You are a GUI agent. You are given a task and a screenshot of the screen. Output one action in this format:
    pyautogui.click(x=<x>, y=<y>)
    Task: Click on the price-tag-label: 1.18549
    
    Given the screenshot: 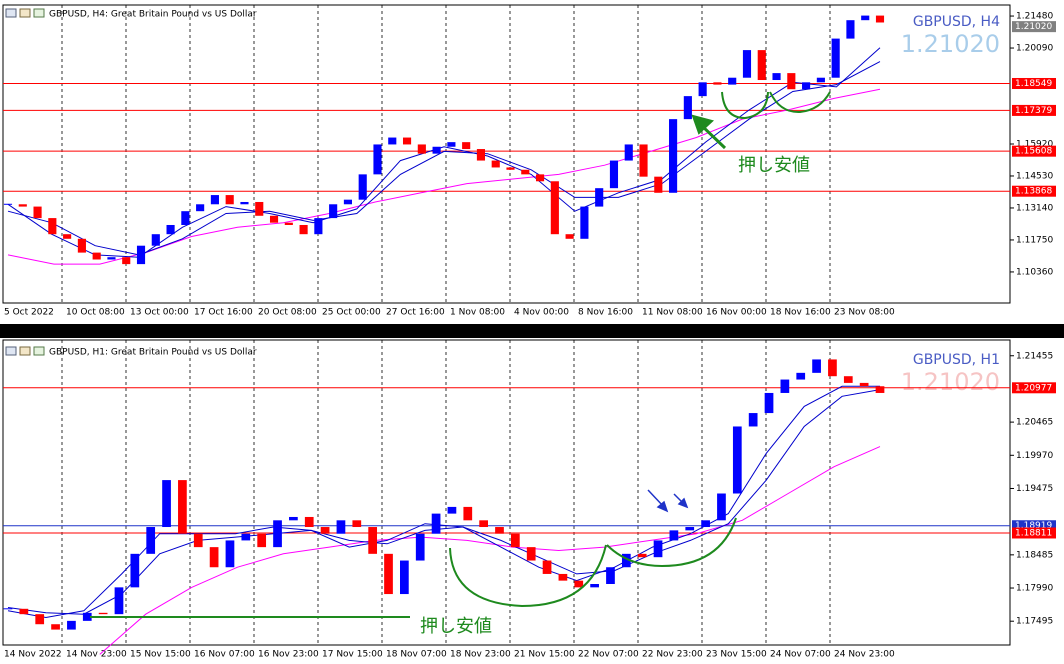 What is the action you would take?
    pyautogui.click(x=1033, y=84)
    